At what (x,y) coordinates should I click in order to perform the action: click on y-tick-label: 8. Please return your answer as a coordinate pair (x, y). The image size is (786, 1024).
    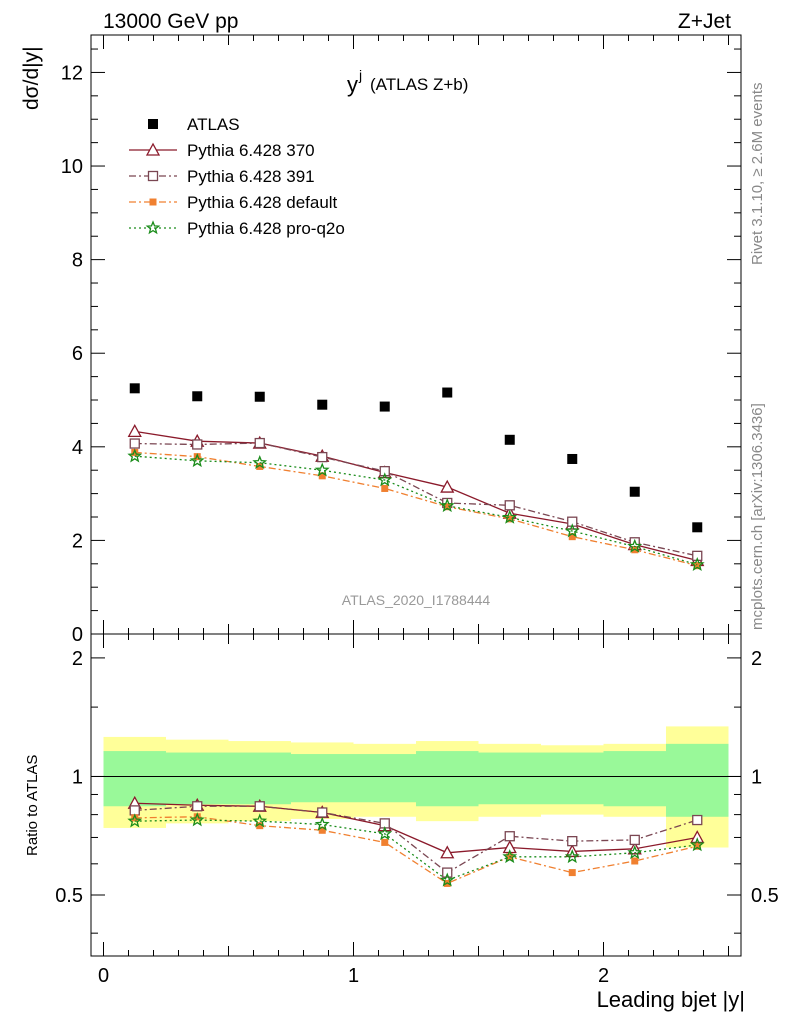
    Looking at the image, I should click on (77, 261).